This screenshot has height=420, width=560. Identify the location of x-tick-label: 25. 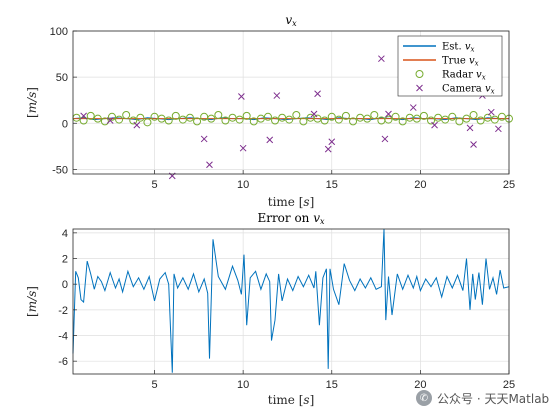
(509, 385).